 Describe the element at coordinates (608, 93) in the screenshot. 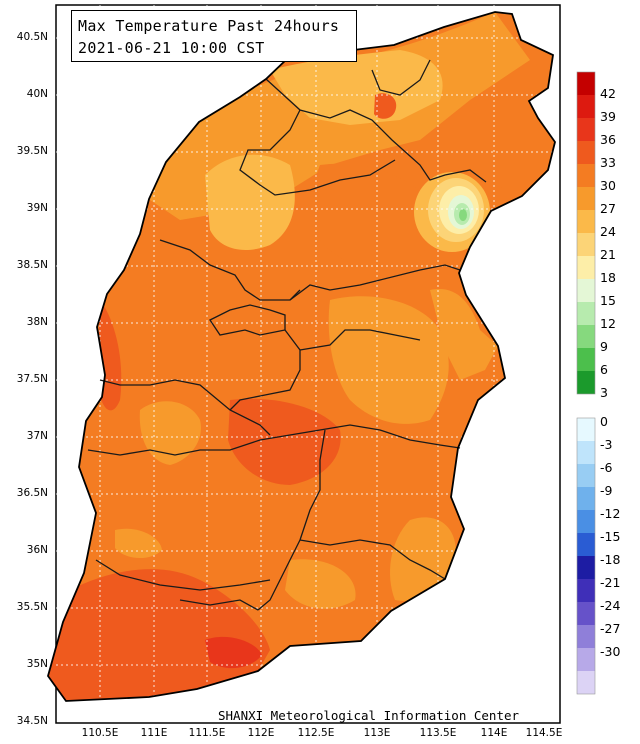

I see `legend-label: 42` at that location.